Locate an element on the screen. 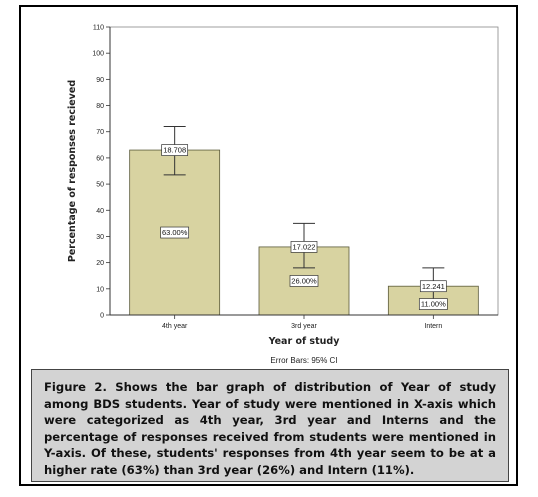 The height and width of the screenshot is (497, 538). y-tick-label: 60 is located at coordinates (100, 158).